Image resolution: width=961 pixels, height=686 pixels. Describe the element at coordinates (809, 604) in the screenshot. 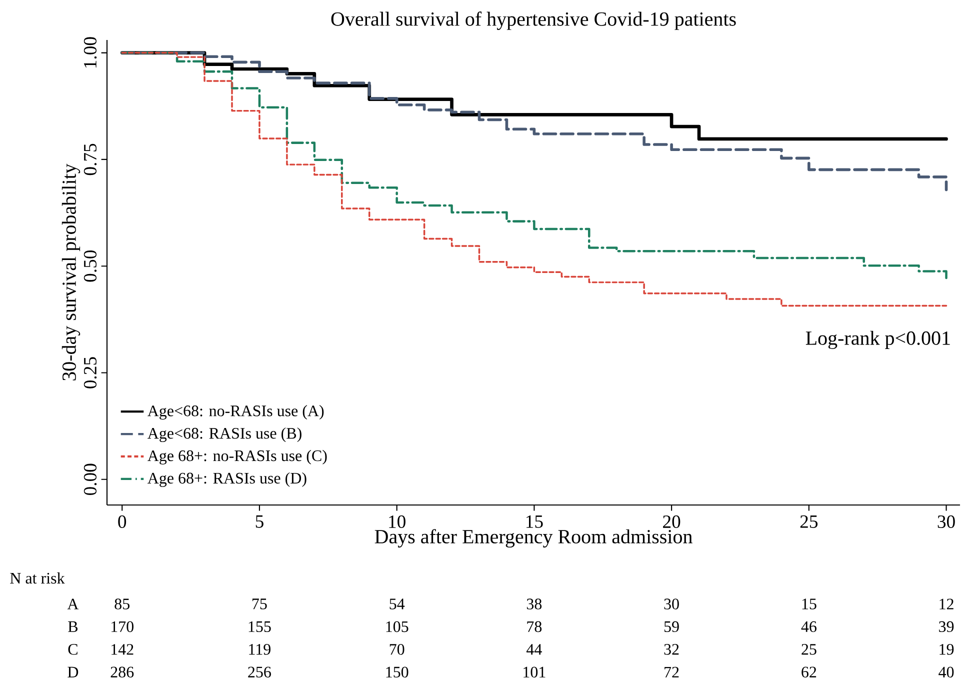

I see `text: 15` at that location.